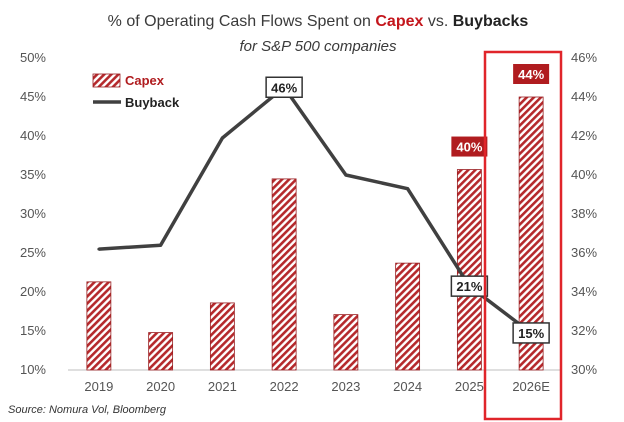 The height and width of the screenshot is (422, 624). Describe the element at coordinates (531, 386) in the screenshot. I see `x-tick-label: 2026E` at that location.